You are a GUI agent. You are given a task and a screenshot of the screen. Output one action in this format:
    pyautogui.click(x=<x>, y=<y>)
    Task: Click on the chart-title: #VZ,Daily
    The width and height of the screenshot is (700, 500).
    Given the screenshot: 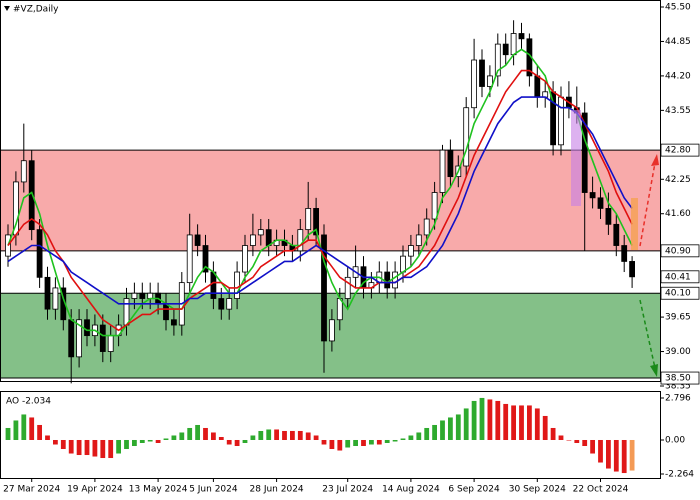 What is the action you would take?
    pyautogui.click(x=36, y=10)
    